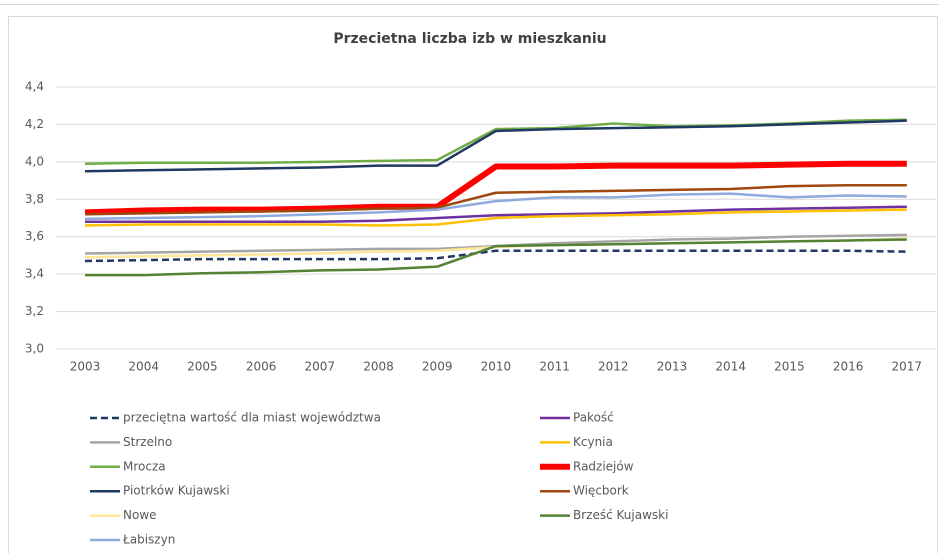 Image resolution: width=939 pixels, height=553 pixels. What do you see at coordinates (603, 466) in the screenshot?
I see `legend-label: Radziejów` at bounding box center [603, 466].